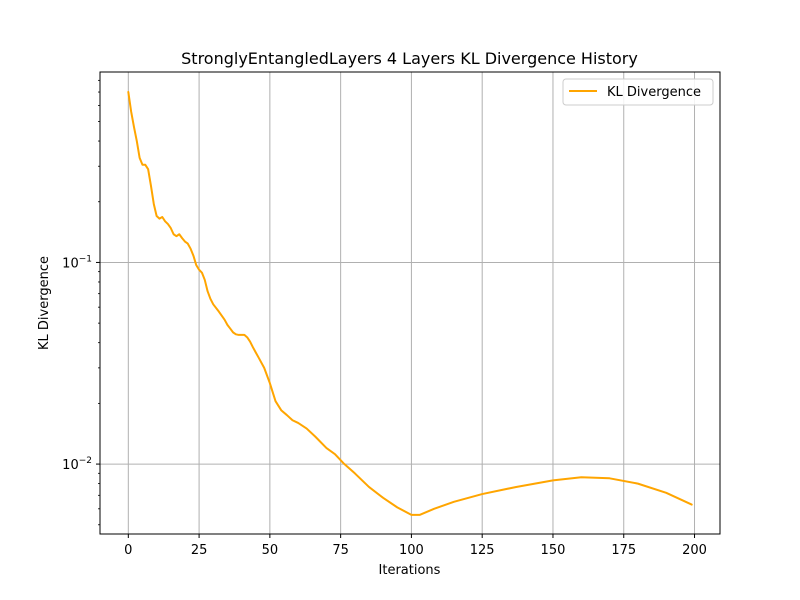 The width and height of the screenshot is (800, 600). I want to click on x-tick-label: 175, so click(623, 550).